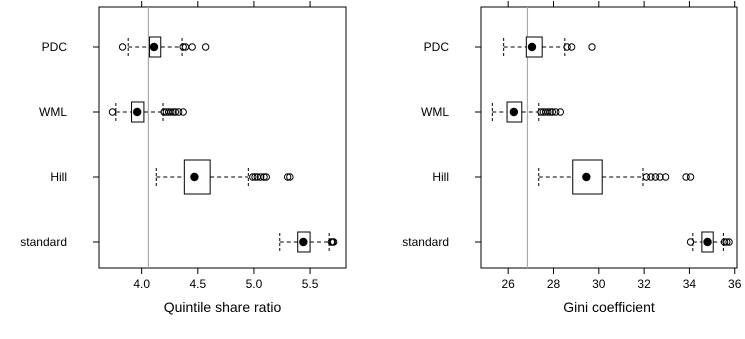  What do you see at coordinates (609, 307) in the screenshot?
I see `x-axis-label: Gini coefficient` at bounding box center [609, 307].